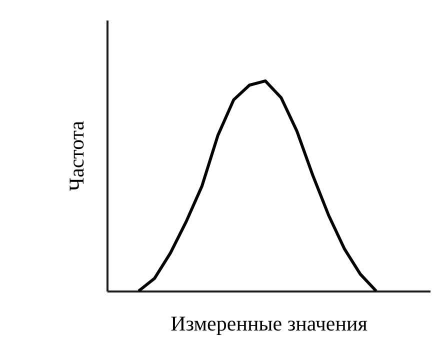 The height and width of the screenshot is (359, 436). Describe the element at coordinates (76, 156) in the screenshot. I see `y-axis-title: Частота` at that location.